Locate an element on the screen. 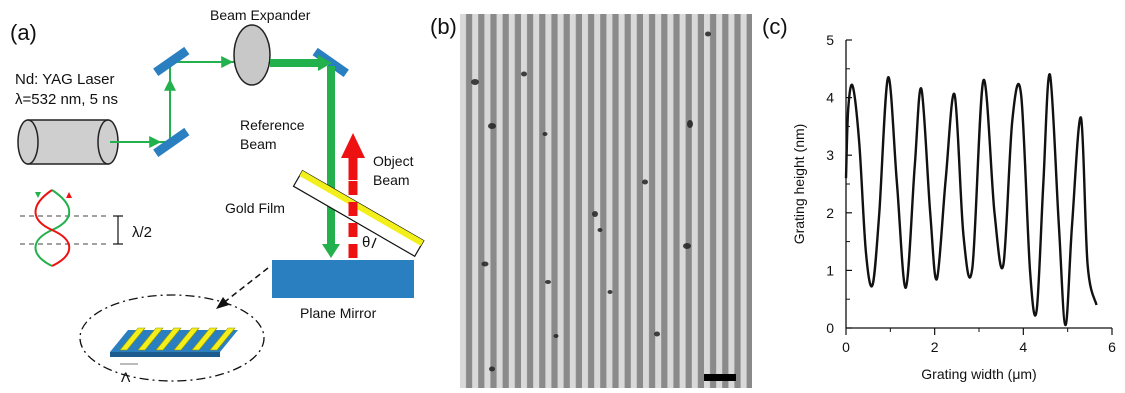  y-axis-label: Grating height (nm) is located at coordinates (799, 184).